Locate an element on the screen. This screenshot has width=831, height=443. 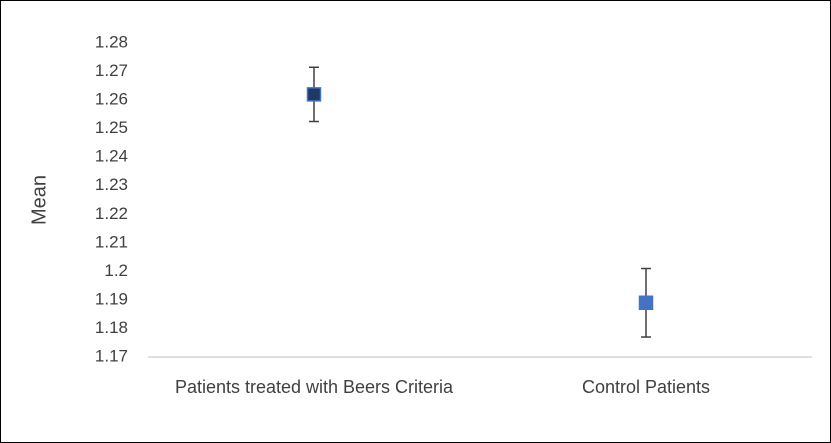
x-tick-label: Control Patients is located at coordinates (646, 387).